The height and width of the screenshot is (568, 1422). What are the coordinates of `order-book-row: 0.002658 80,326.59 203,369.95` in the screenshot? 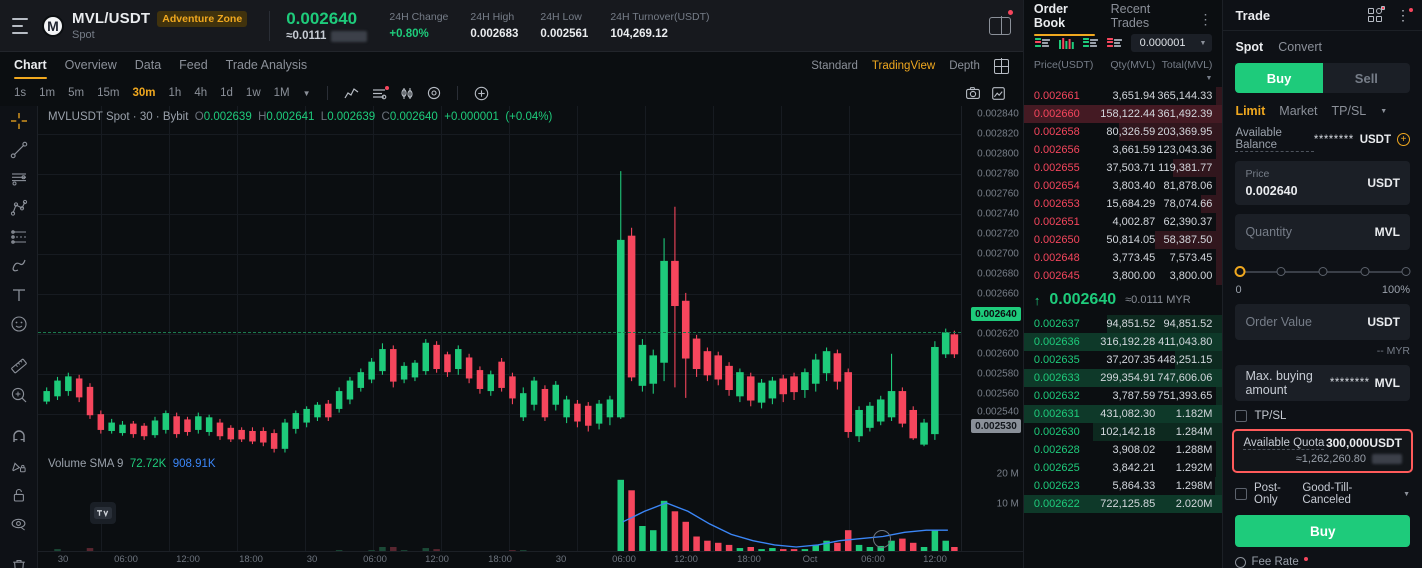 It's located at (1123, 132).